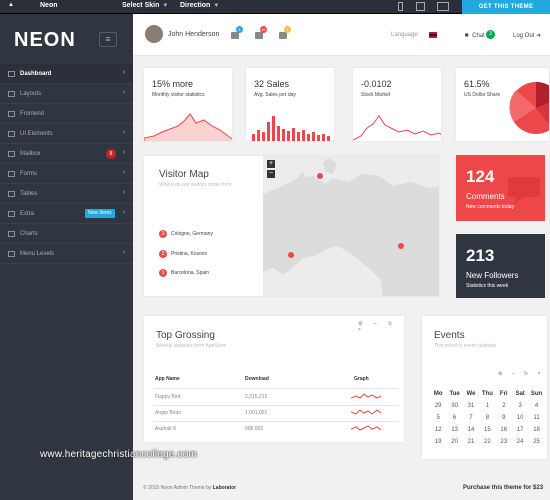  Describe the element at coordinates (11, 73) in the screenshot. I see `gauge-icon` at that location.